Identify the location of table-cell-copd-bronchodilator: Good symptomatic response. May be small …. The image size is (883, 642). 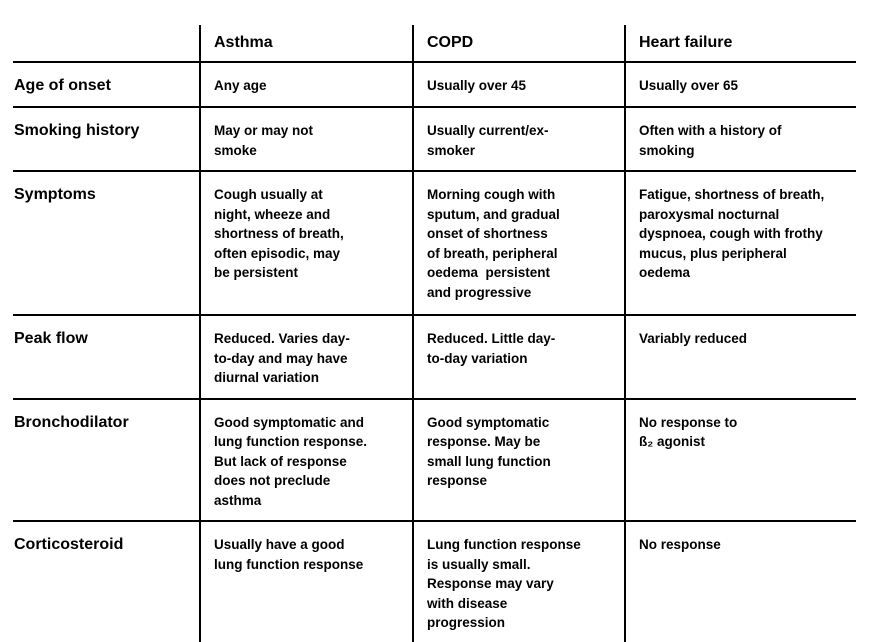
(518, 460).